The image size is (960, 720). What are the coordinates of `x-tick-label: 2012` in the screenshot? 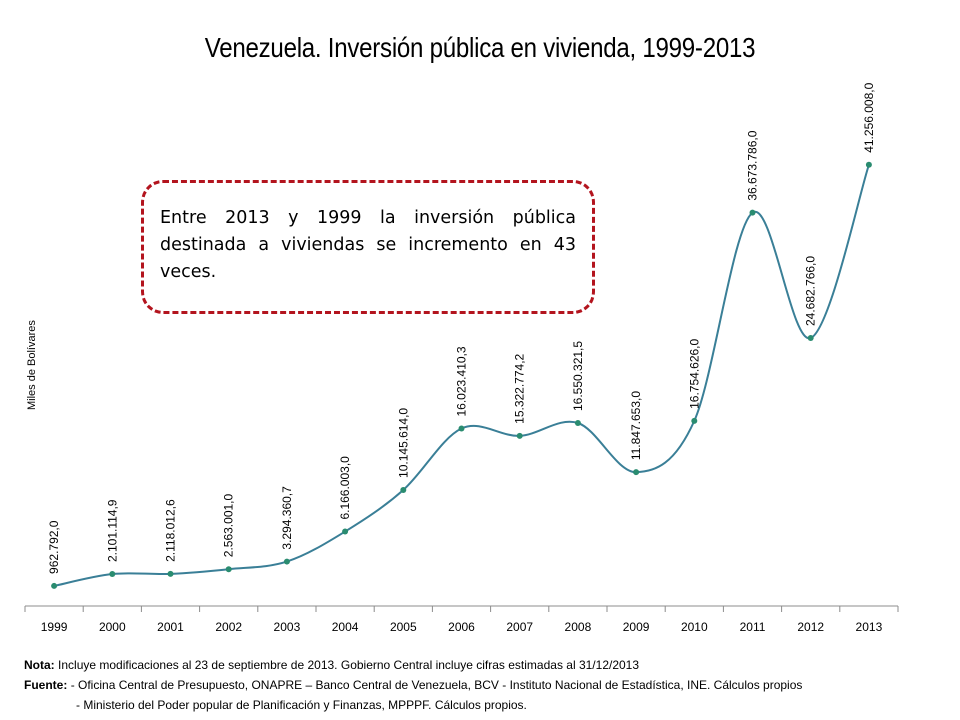 It's located at (810, 627).